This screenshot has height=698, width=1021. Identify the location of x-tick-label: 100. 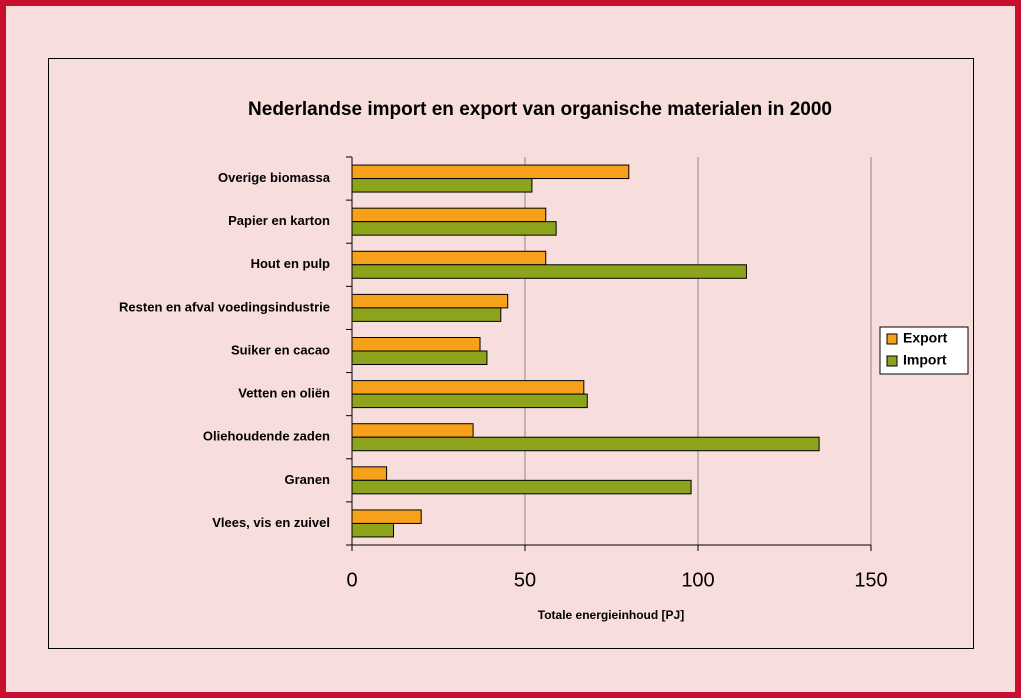
(697, 580).